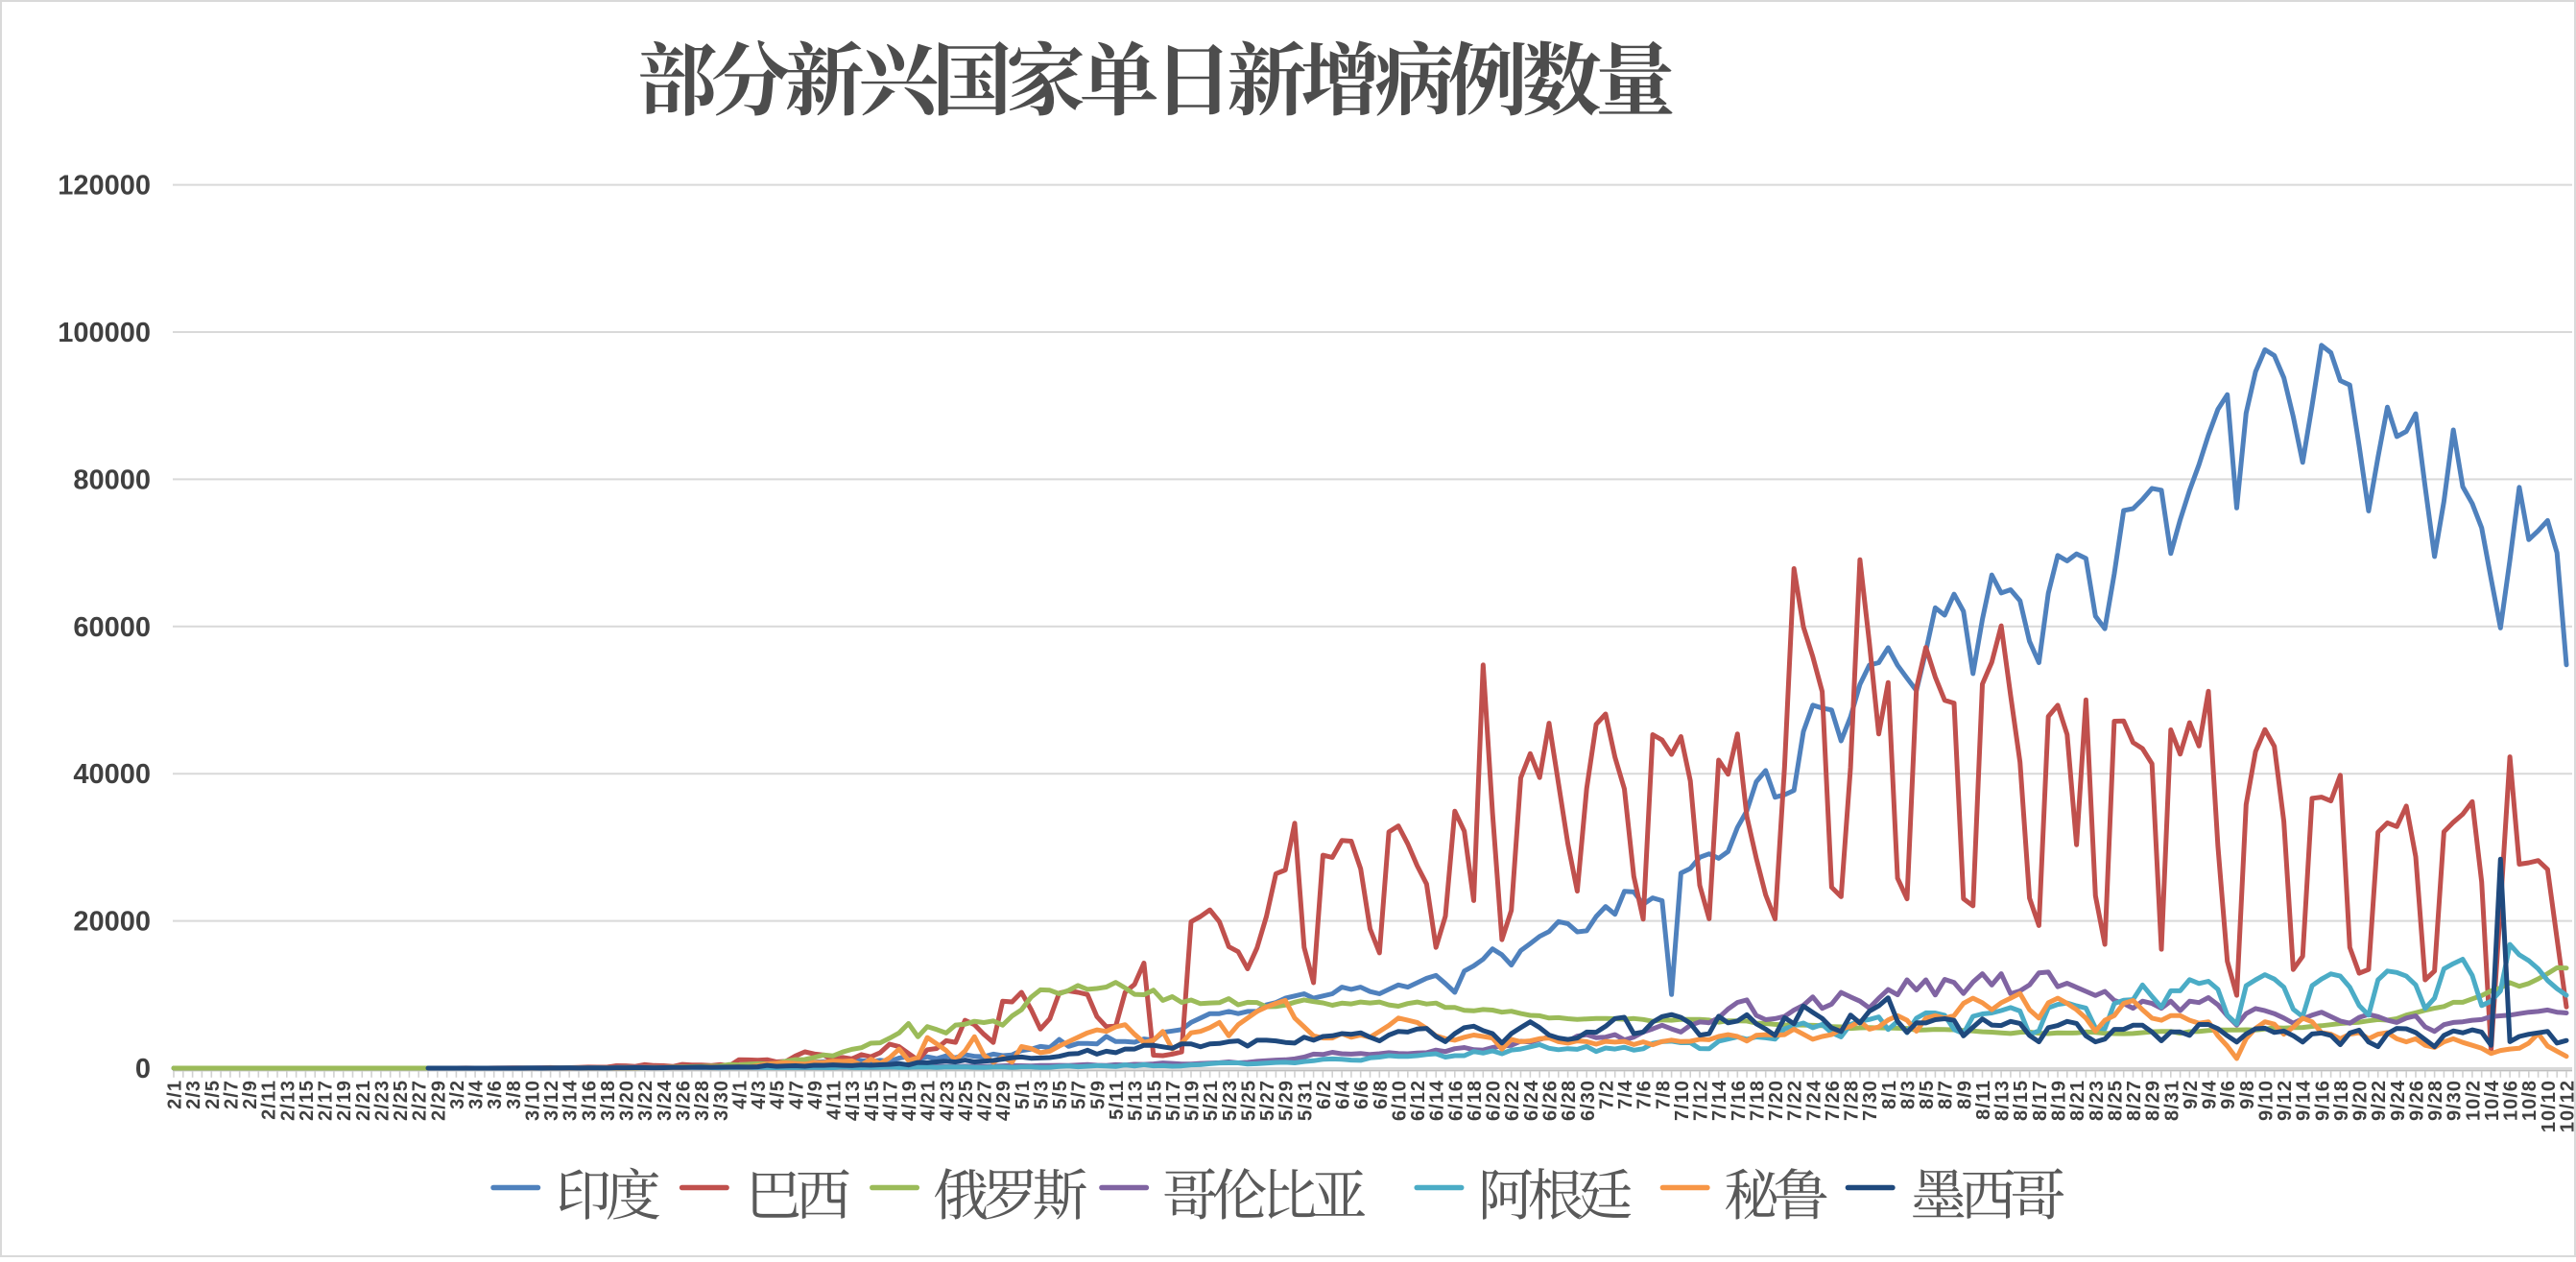 Image resolution: width=2576 pixels, height=1262 pixels. Describe the element at coordinates (104, 333) in the screenshot. I see `svg-text: 100000` at that location.